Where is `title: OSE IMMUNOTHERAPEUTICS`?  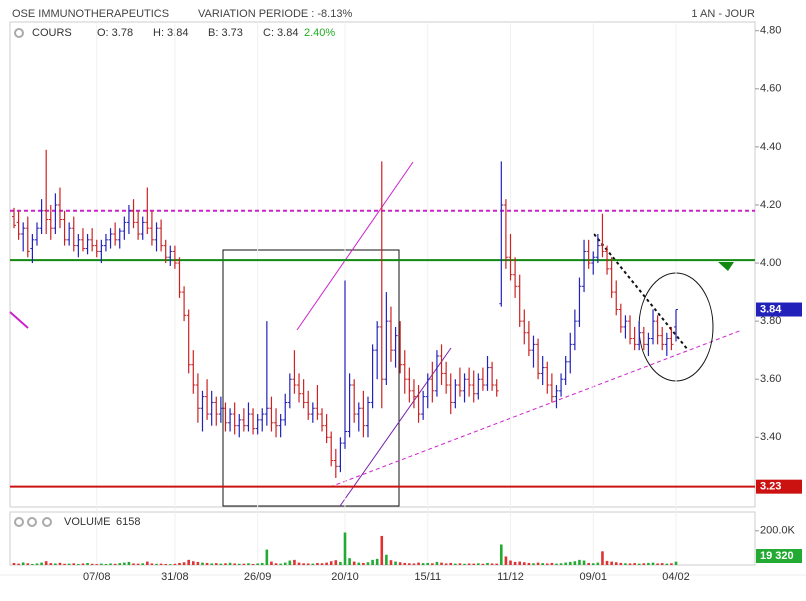 title: OSE IMMUNOTHERAPEUTICS is located at coordinates (90, 14).